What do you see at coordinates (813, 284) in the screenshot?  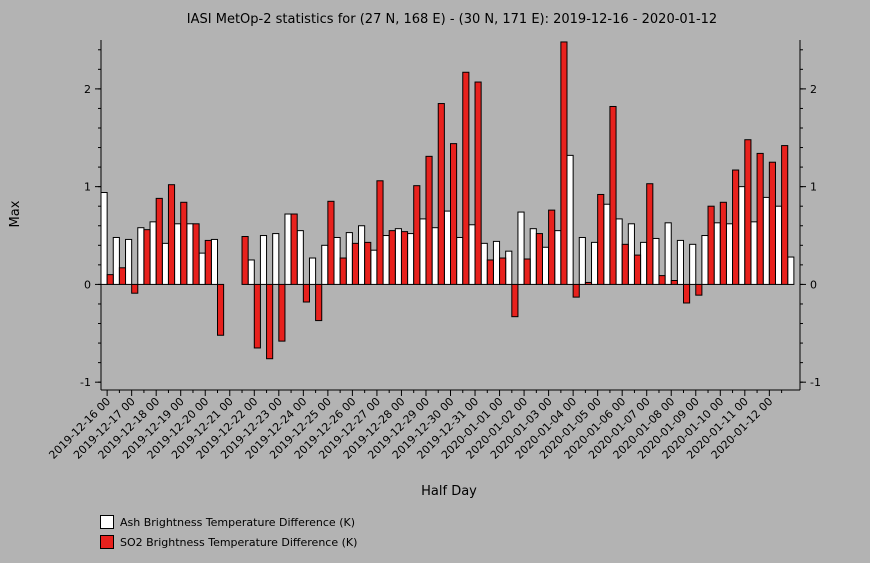 I see `y-tick-label-right: 0` at bounding box center [813, 284].